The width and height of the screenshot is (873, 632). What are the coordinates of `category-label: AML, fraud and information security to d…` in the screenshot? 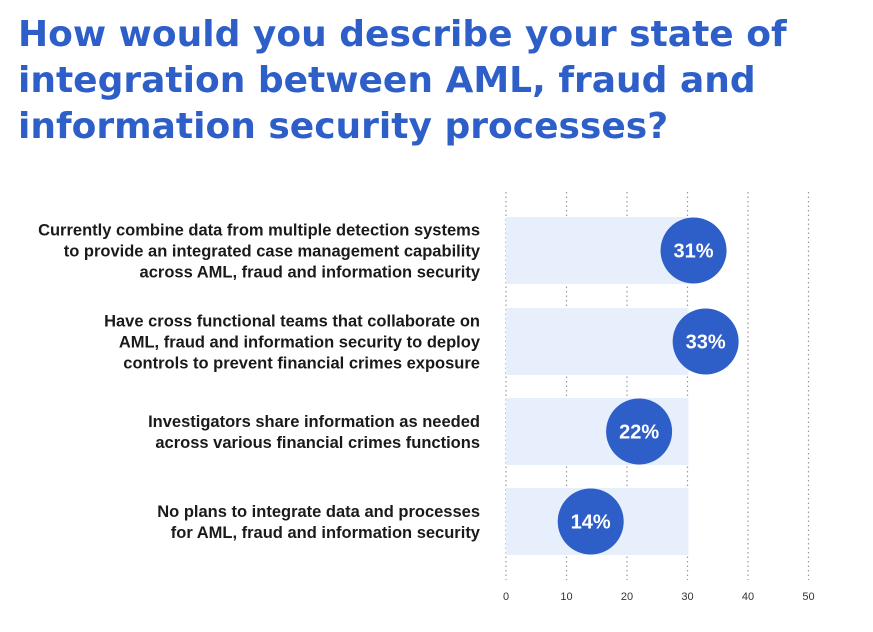 It's located at (300, 343).